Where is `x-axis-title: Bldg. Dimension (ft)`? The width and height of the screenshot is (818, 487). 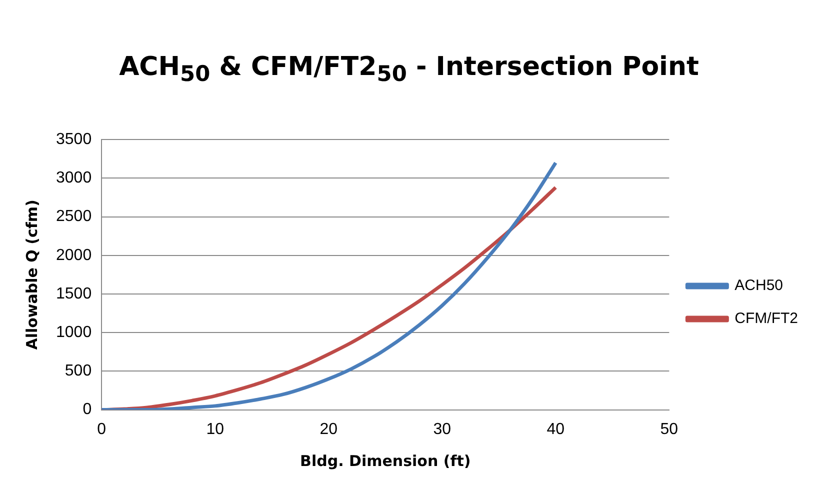
x-axis-title: Bldg. Dimension (ft) is located at coordinates (385, 461).